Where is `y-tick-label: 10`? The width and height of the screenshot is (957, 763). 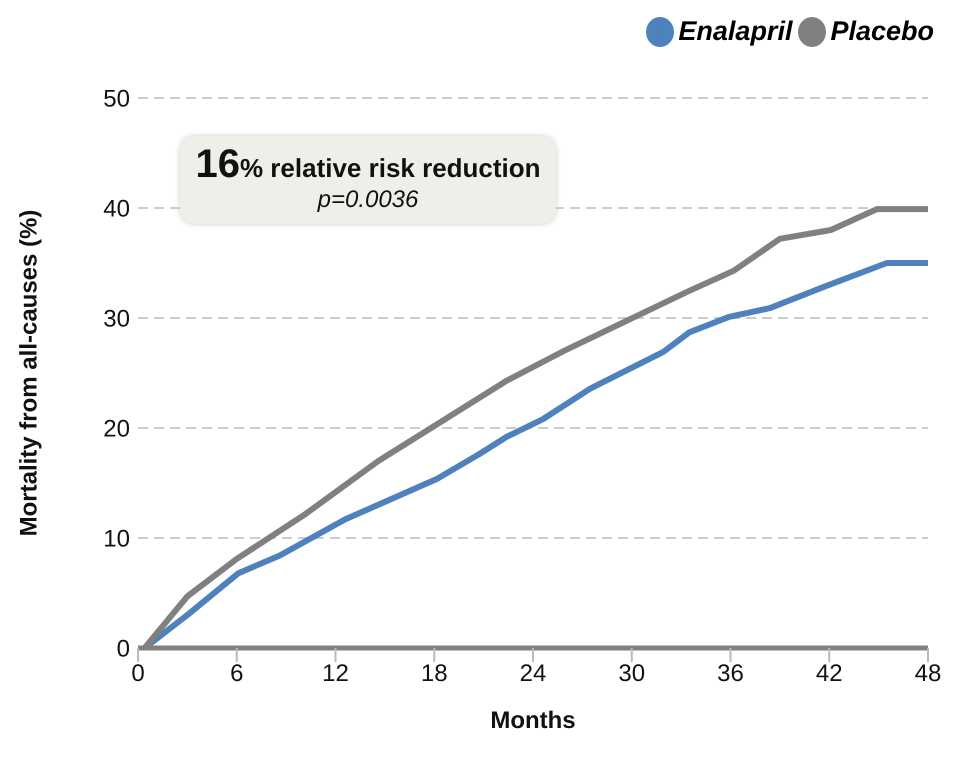 y-tick-label: 10 is located at coordinates (116, 539).